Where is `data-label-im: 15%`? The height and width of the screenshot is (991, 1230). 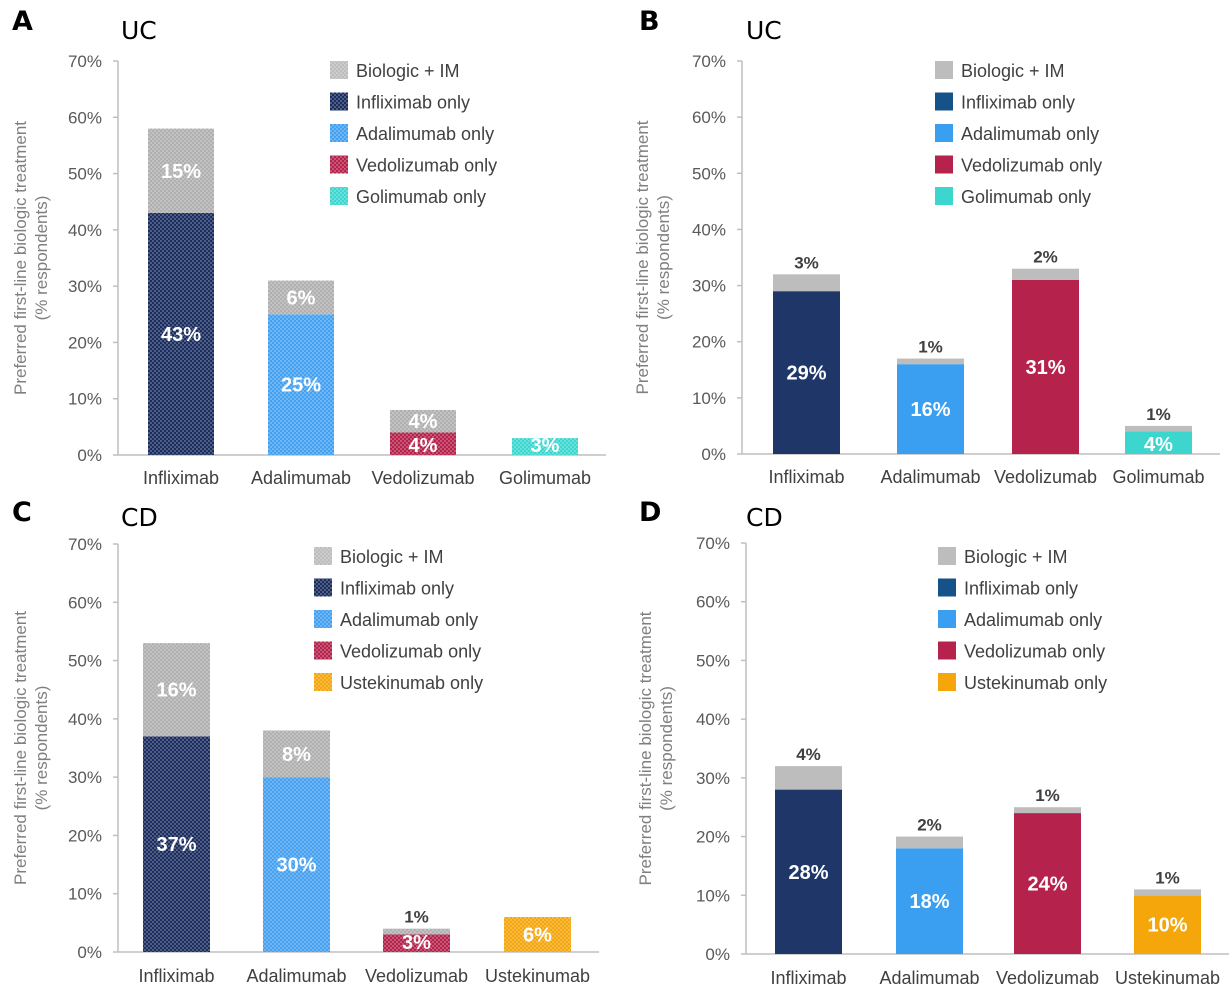
data-label-im: 15% is located at coordinates (181, 172).